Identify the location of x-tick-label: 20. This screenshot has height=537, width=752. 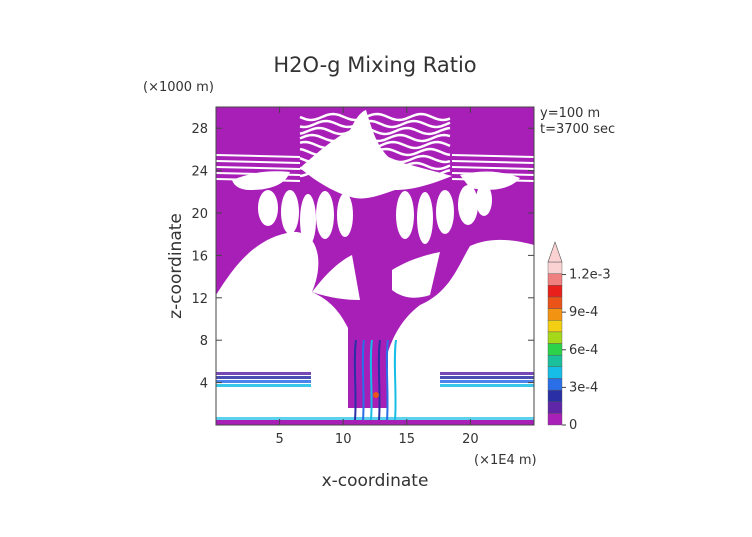
(470, 439).